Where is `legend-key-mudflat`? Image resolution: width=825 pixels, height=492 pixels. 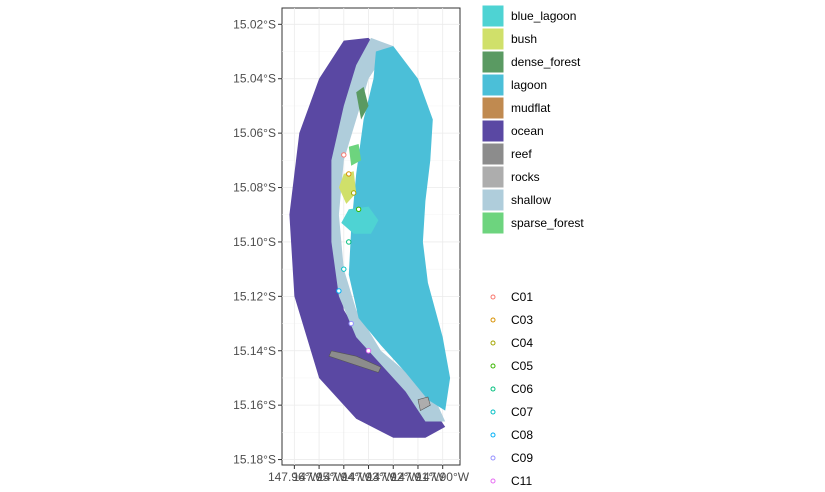 legend-key-mudflat is located at coordinates (493, 108).